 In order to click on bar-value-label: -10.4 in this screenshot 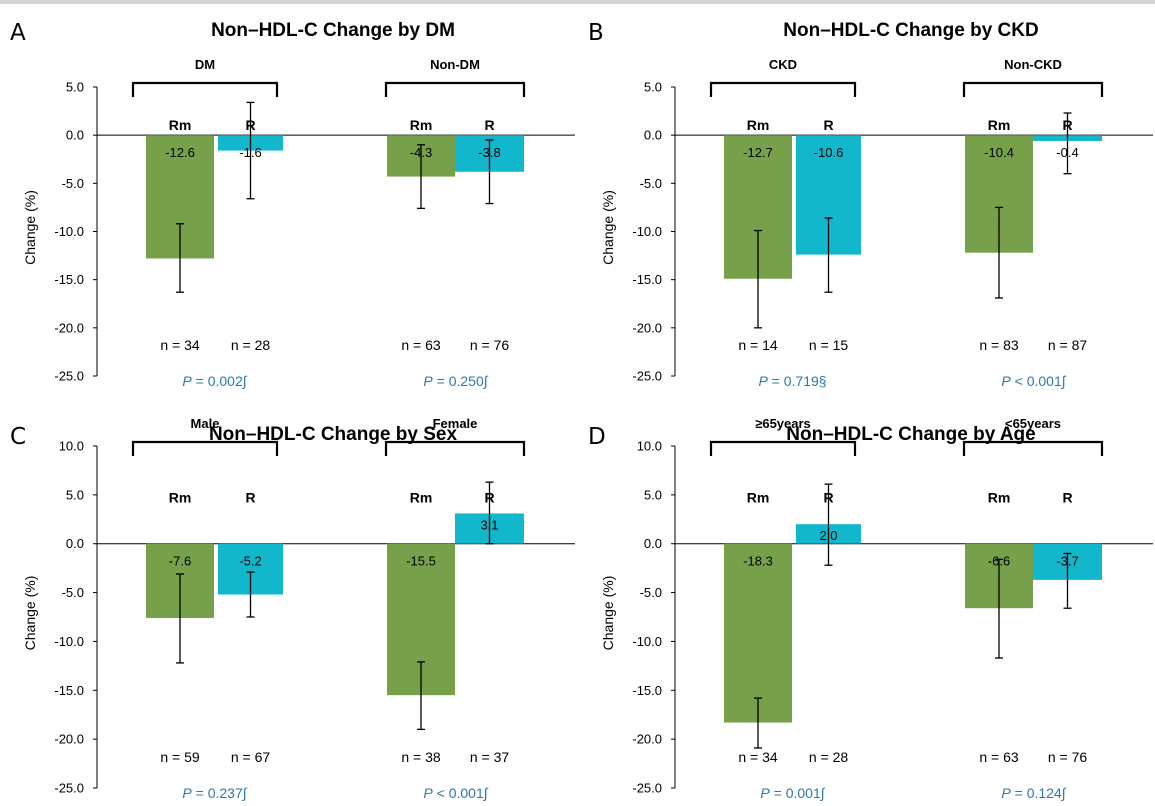, I will do `click(999, 152)`.